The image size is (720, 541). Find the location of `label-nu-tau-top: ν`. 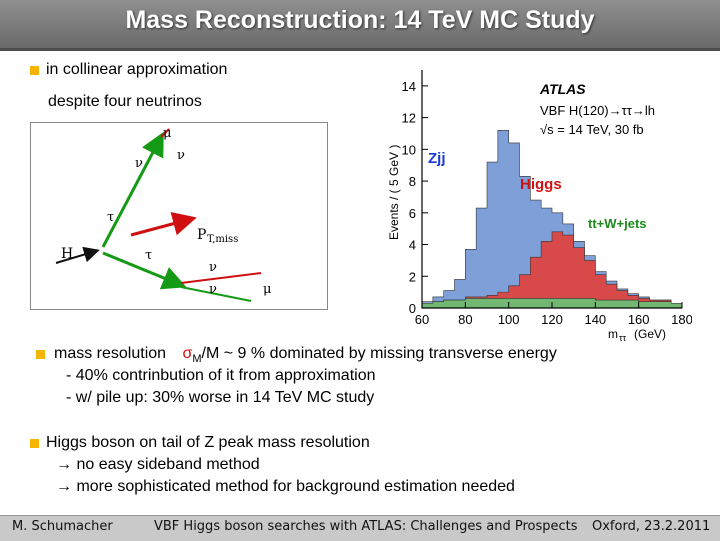

label-nu-tau-top: ν is located at coordinates (181, 155).